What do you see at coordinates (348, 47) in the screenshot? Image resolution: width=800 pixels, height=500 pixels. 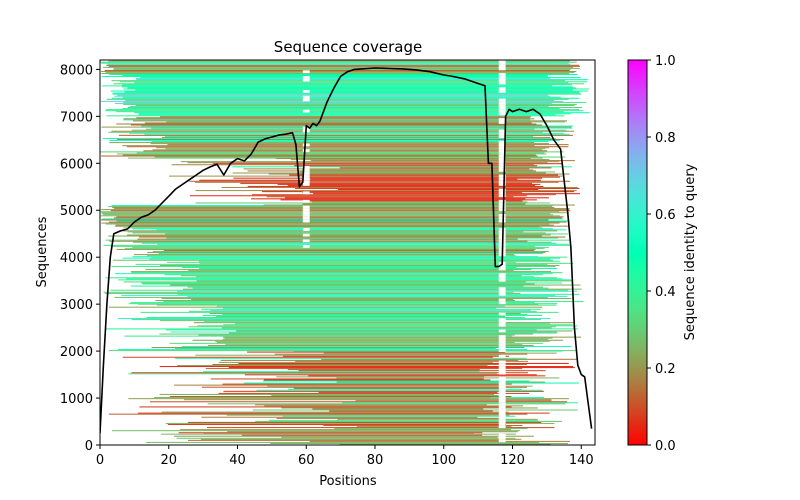 I see `chart-title: Sequence coverage` at bounding box center [348, 47].